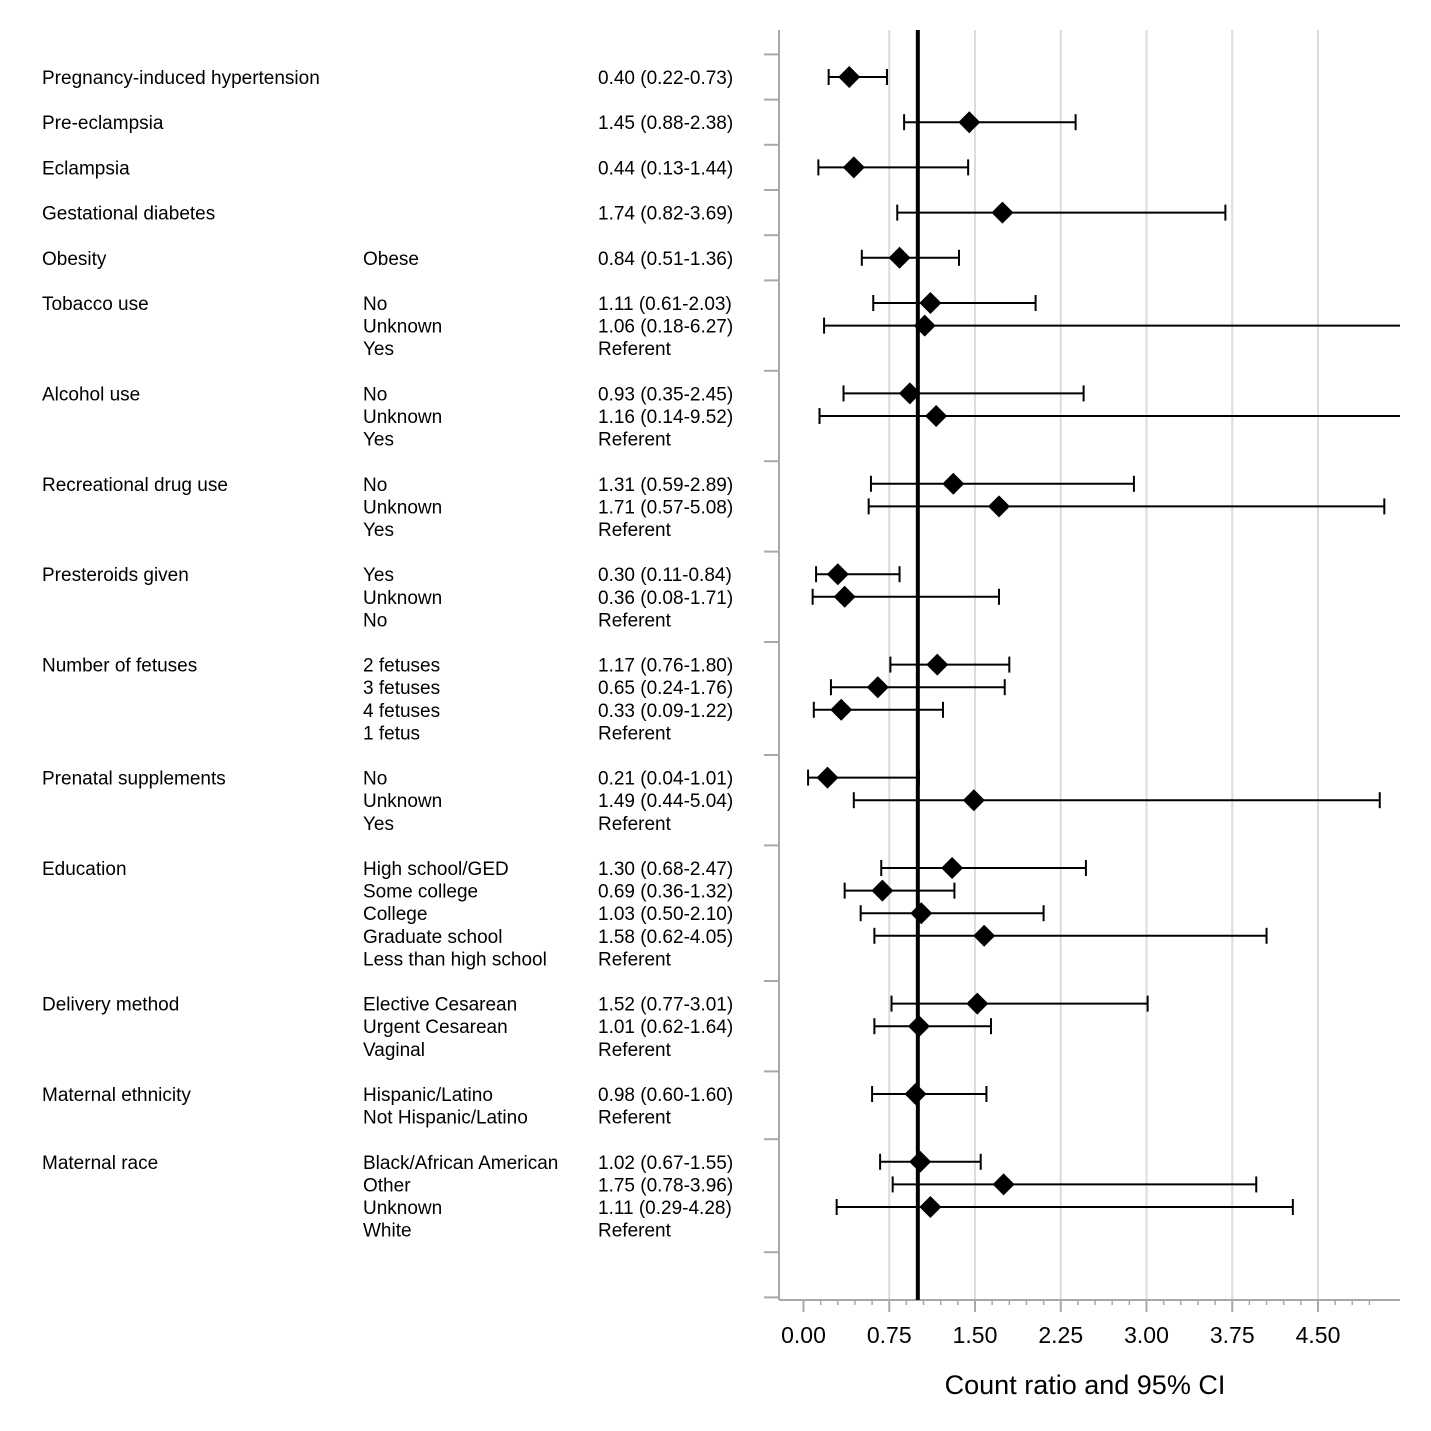  What do you see at coordinates (395, 914) in the screenshot?
I see `level-label: College` at bounding box center [395, 914].